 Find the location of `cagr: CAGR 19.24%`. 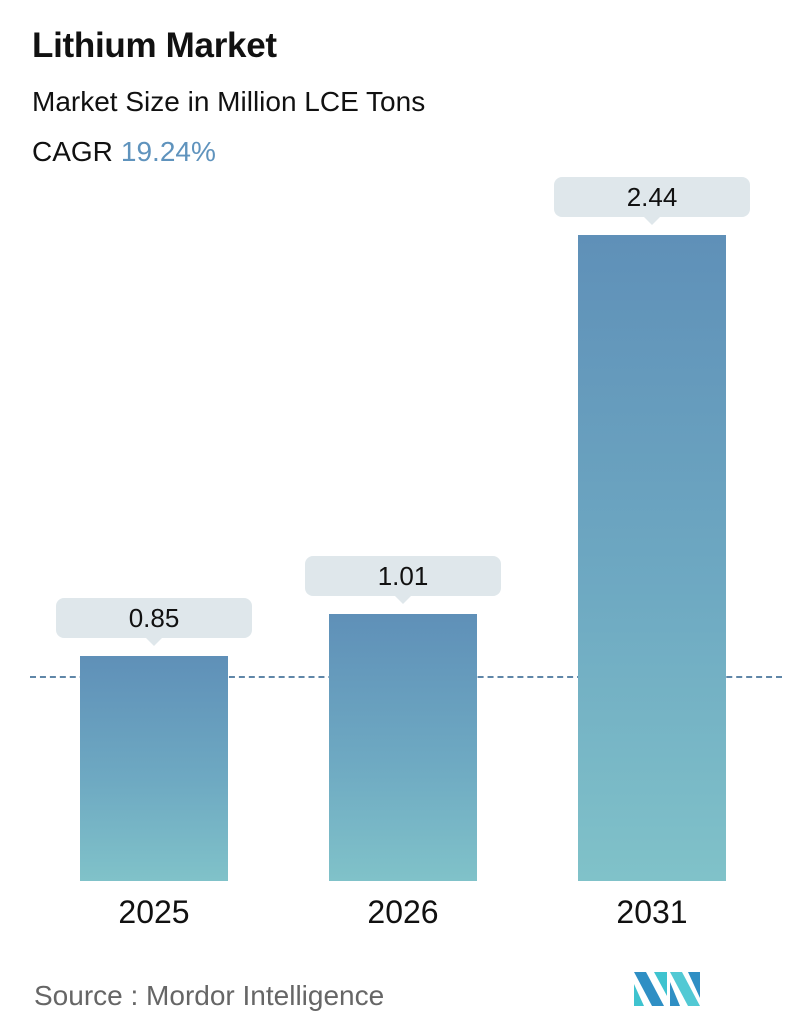

cagr: CAGR 19.24% is located at coordinates (124, 152).